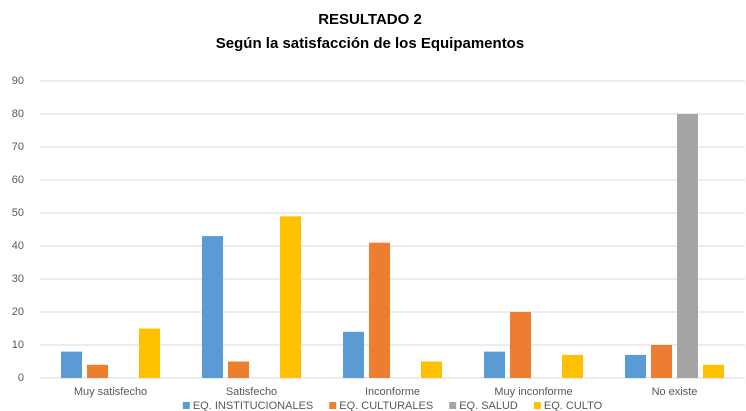 The image size is (746, 411). I want to click on y-tick-label: 30, so click(18, 279).